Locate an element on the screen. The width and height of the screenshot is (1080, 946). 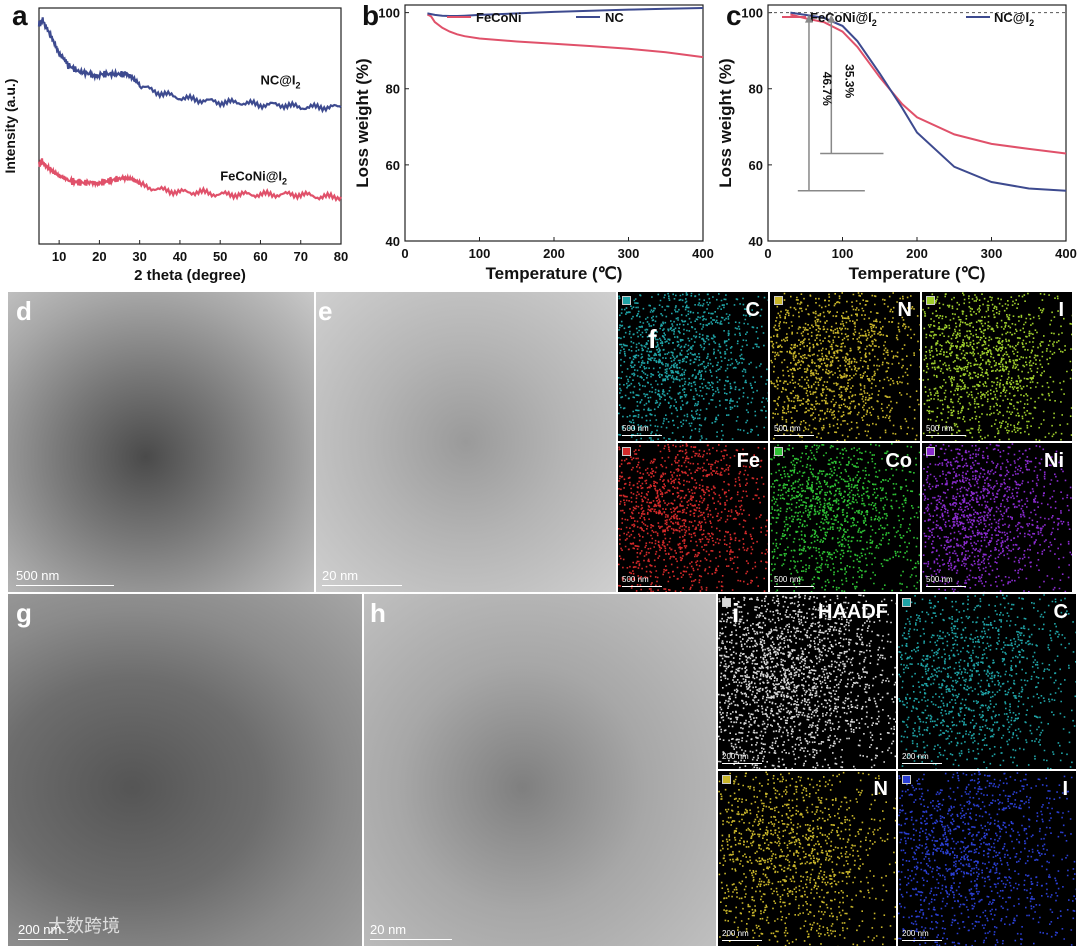
eds-i-haadf: HAADF 200 nm is located at coordinates (807, 681).